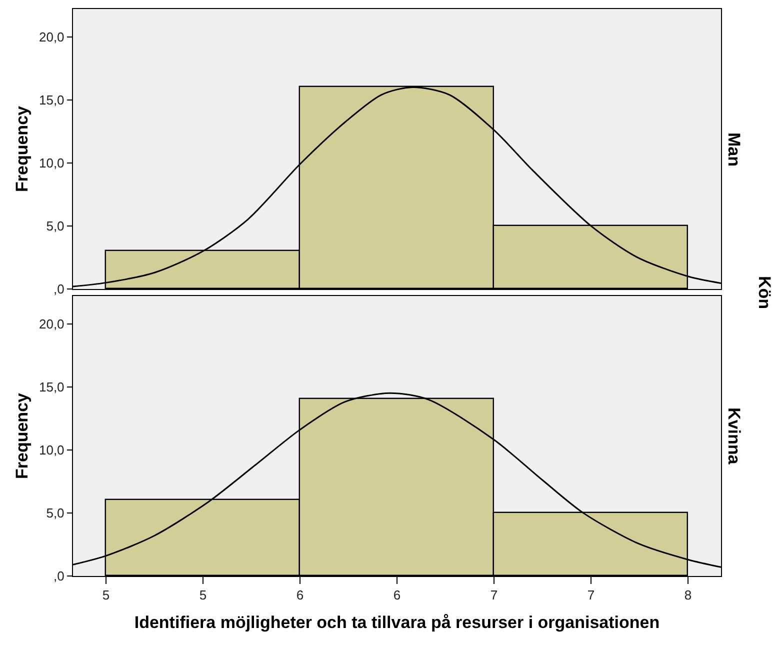 This screenshot has width=777, height=646. Describe the element at coordinates (734, 149) in the screenshot. I see `y2-axis-title: Man` at that location.